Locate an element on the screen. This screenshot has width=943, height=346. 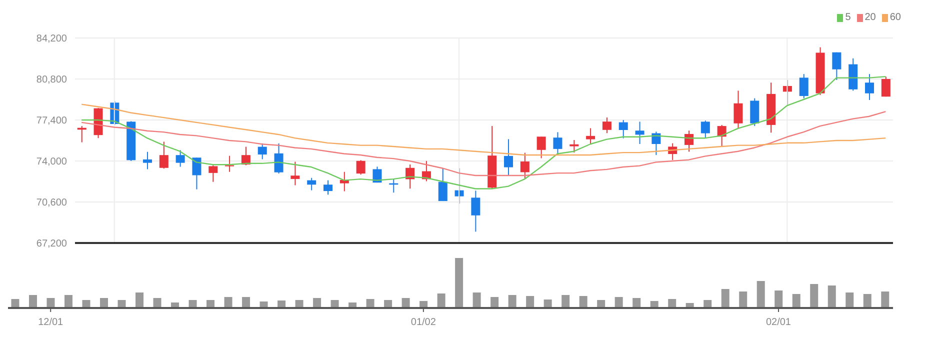
y-tick-label: 84,200 is located at coordinates (52, 39).